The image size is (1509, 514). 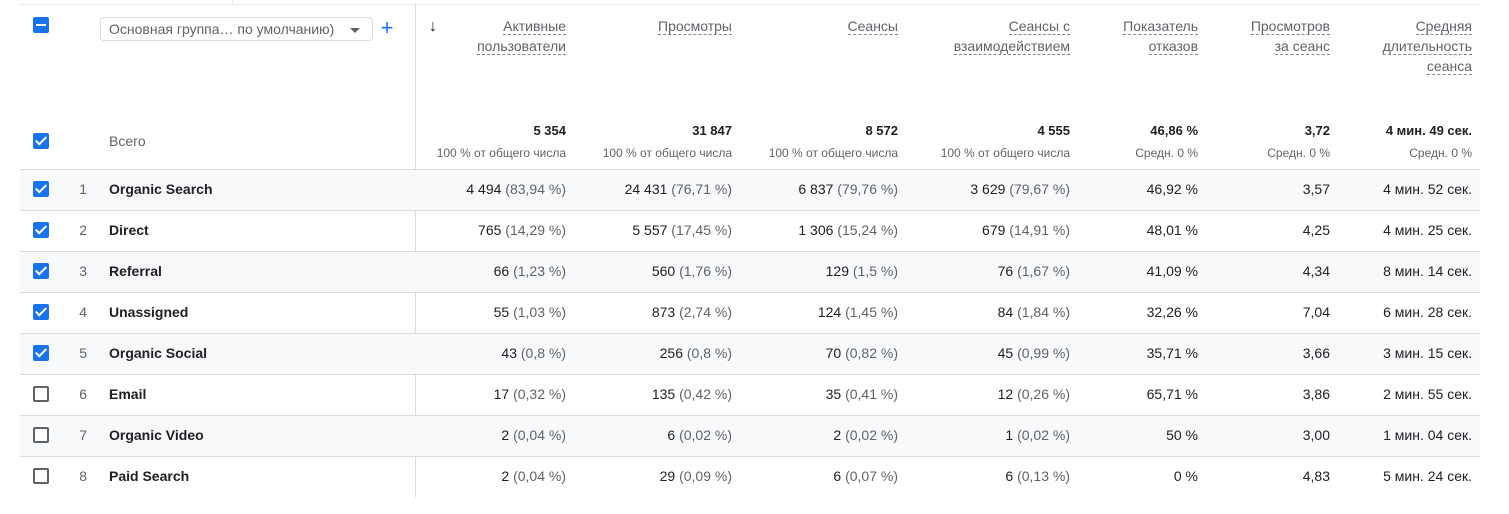 I want to click on column-header-text: Активные, so click(x=534, y=26).